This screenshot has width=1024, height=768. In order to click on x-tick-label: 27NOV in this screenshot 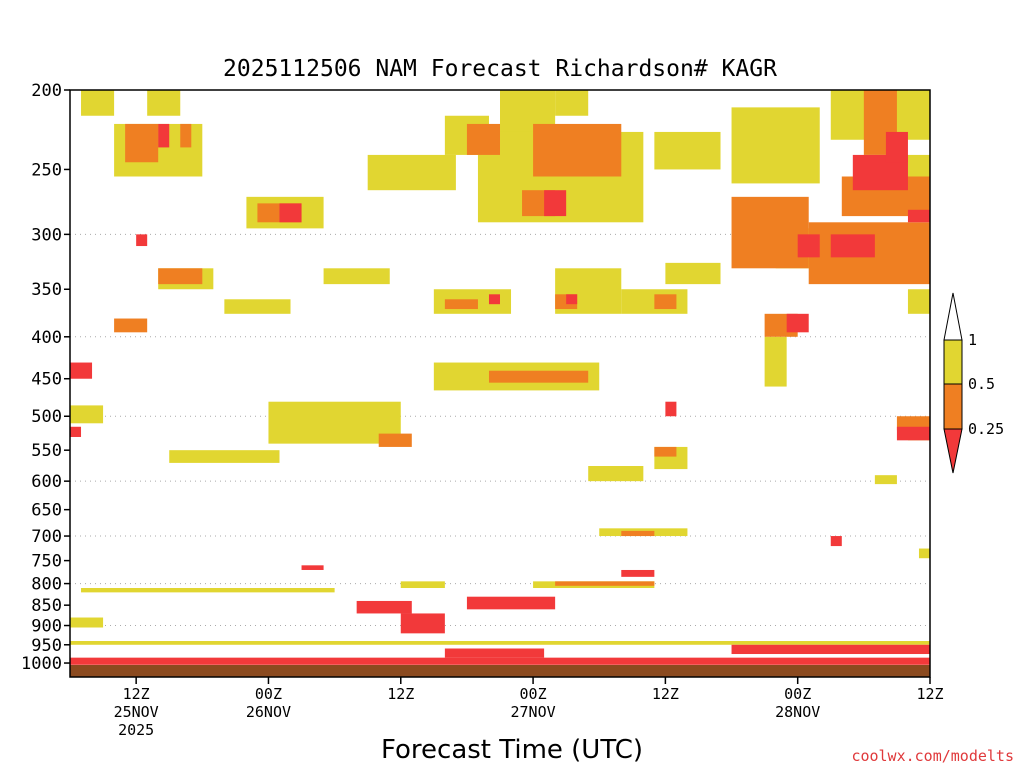, I will do `click(532, 712)`.